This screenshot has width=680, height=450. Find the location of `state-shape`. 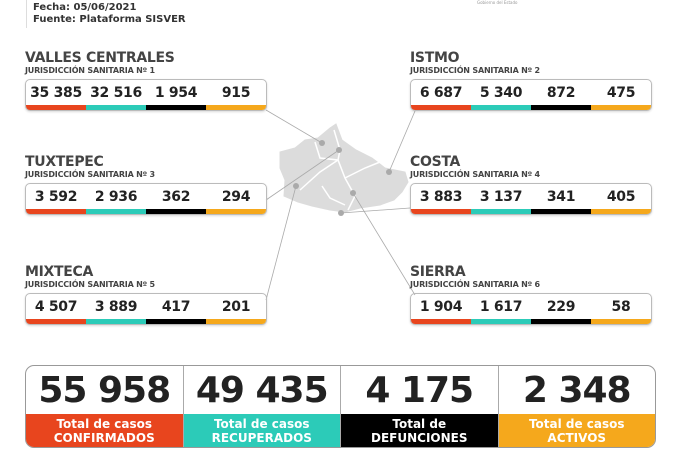

state-shape is located at coordinates (344, 168).